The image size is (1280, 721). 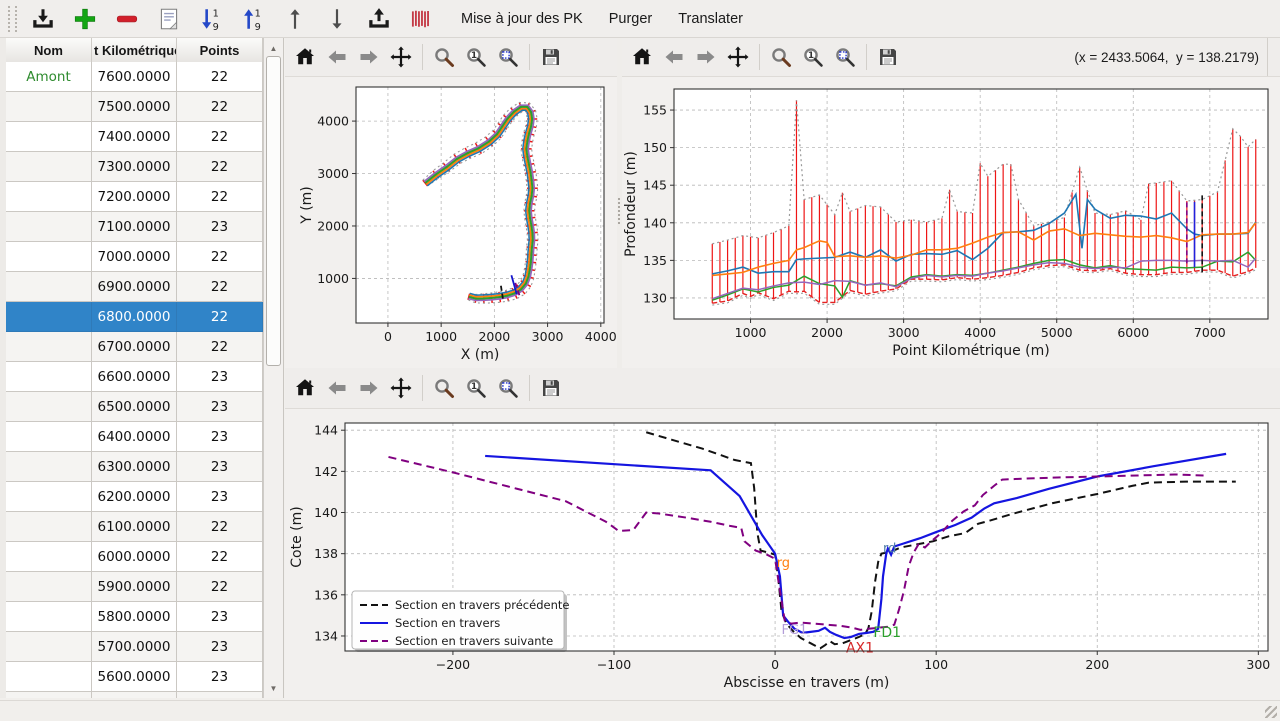 I want to click on cell-pk: 5900.0000, so click(x=134, y=587).